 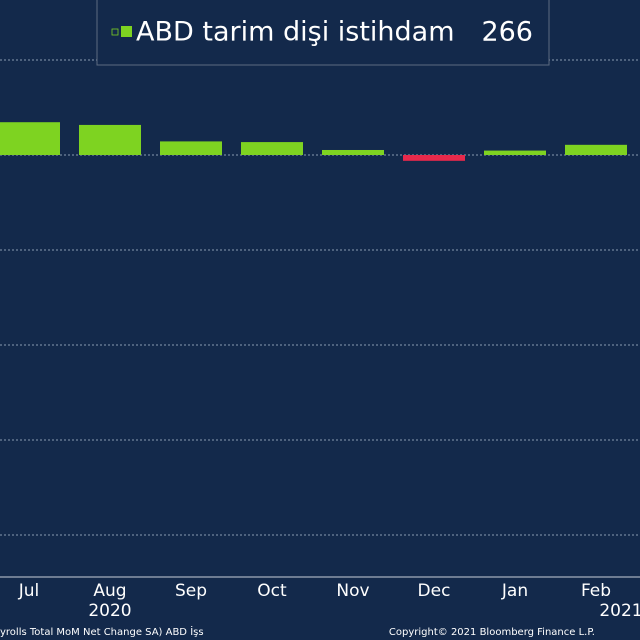 What do you see at coordinates (115, 32) in the screenshot?
I see `legend-handle` at bounding box center [115, 32].